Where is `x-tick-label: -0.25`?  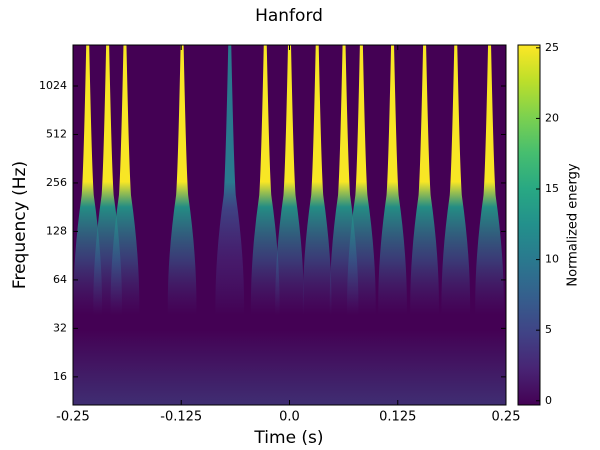
x-tick-label: -0.25 is located at coordinates (73, 417).